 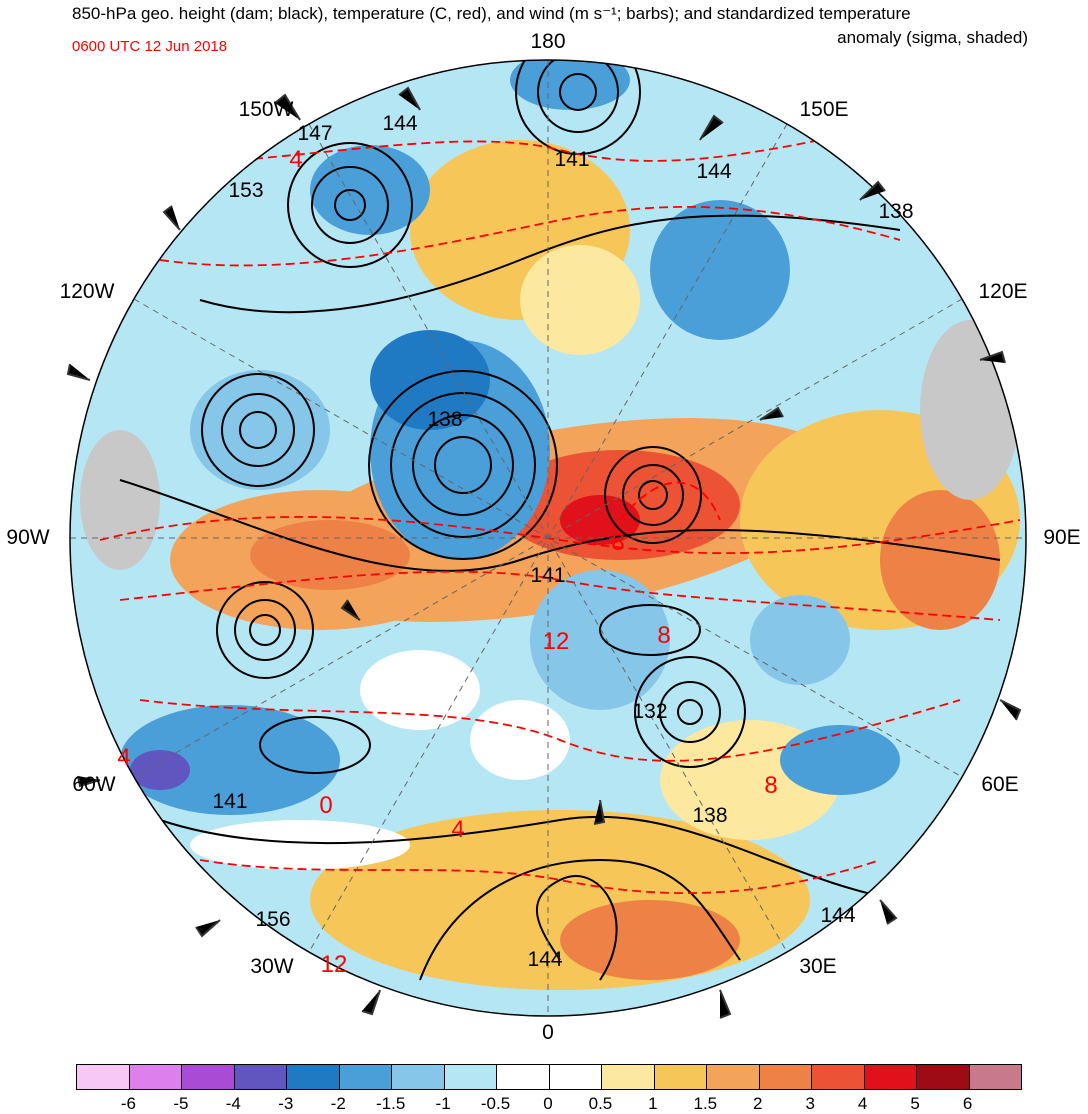 What do you see at coordinates (862, 1103) in the screenshot?
I see `colorbar-tick-label: 4` at bounding box center [862, 1103].